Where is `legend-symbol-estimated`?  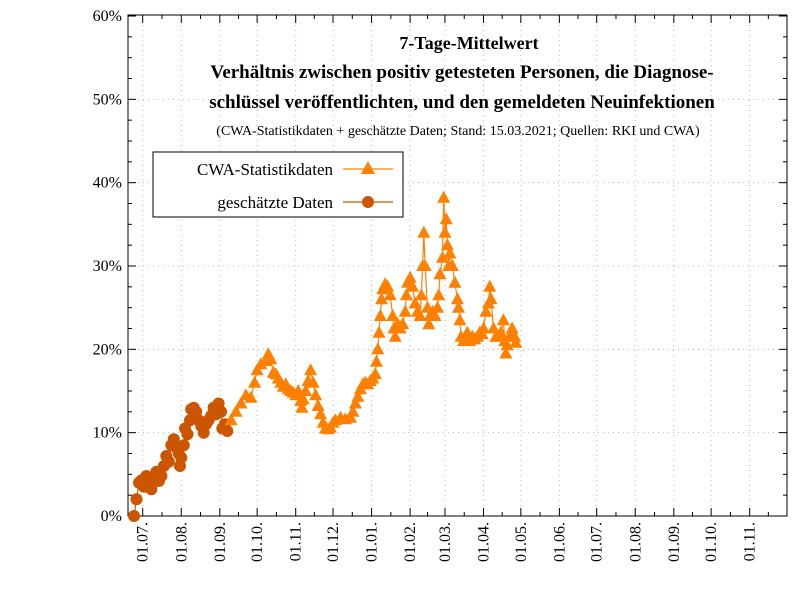 legend-symbol-estimated is located at coordinates (368, 202).